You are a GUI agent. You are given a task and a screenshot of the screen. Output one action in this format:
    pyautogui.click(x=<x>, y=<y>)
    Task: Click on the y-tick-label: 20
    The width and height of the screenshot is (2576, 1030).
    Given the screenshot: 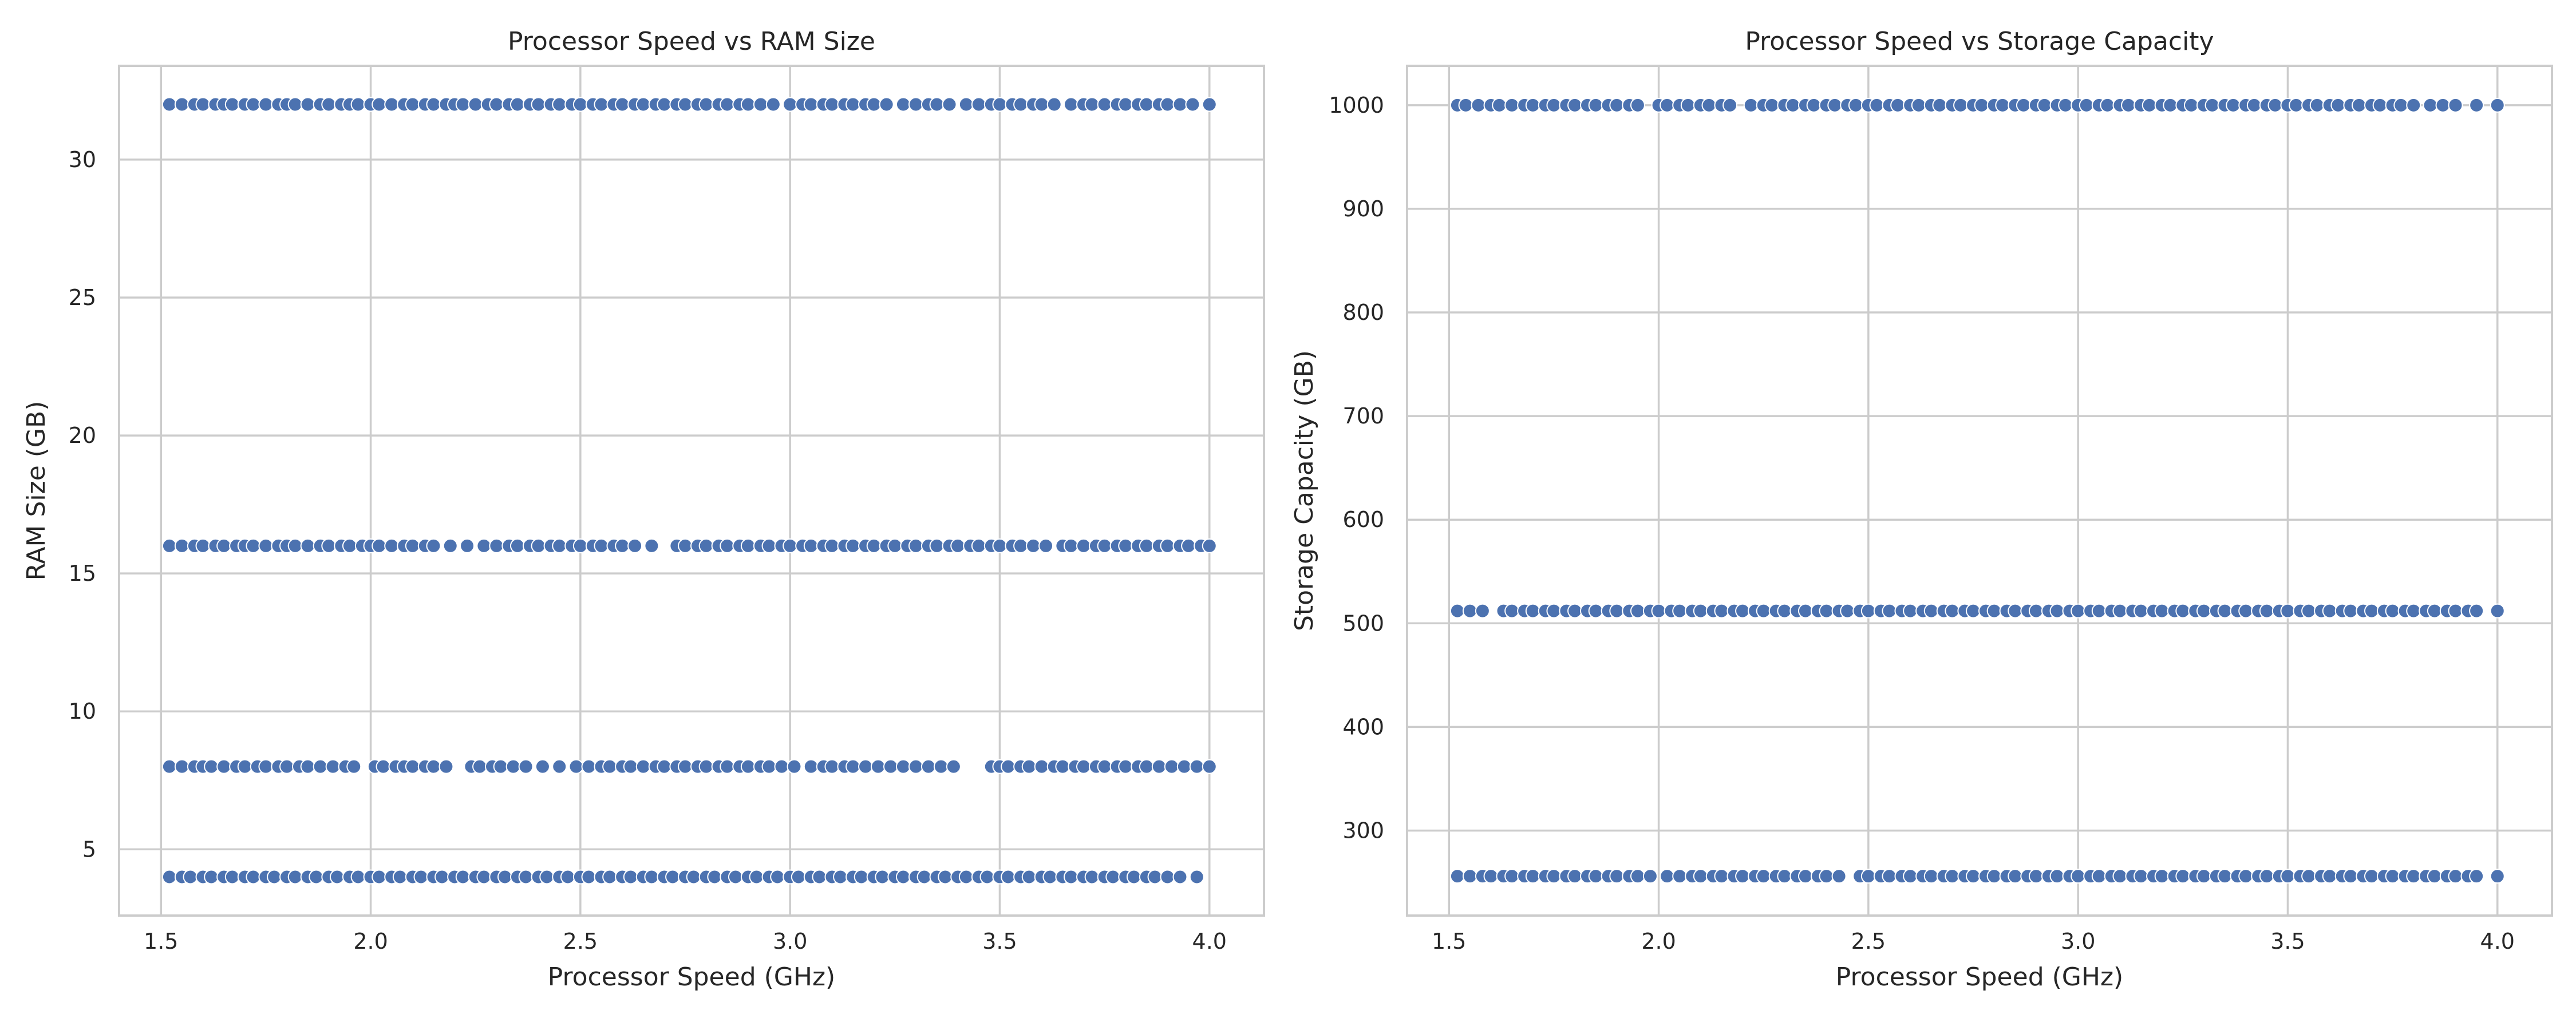 What is the action you would take?
    pyautogui.click(x=82, y=435)
    